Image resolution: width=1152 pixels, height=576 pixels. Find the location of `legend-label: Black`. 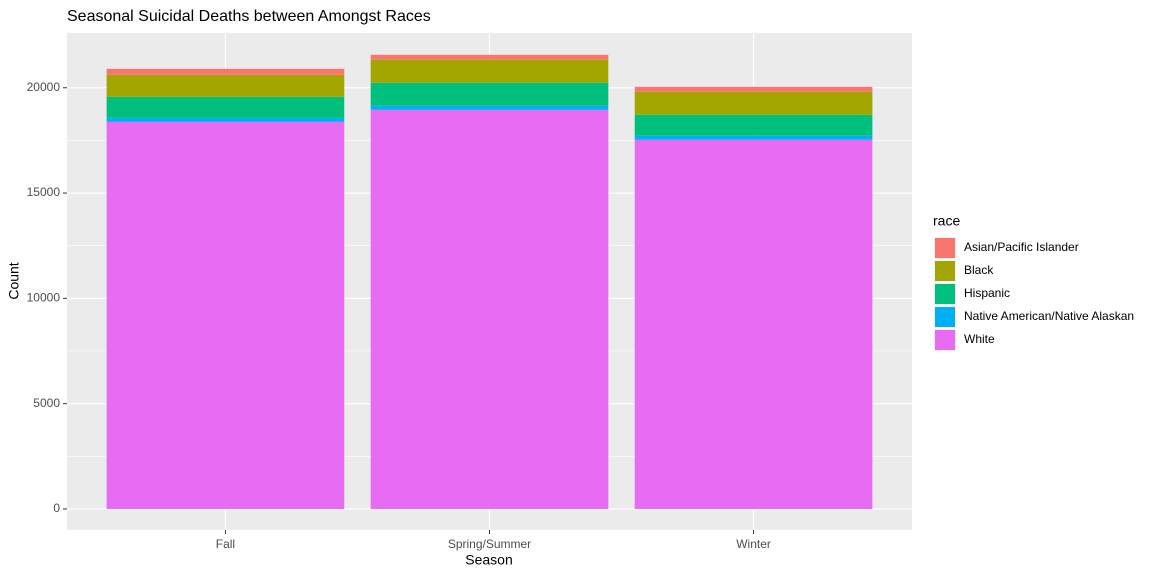

legend-label: Black is located at coordinates (979, 270).